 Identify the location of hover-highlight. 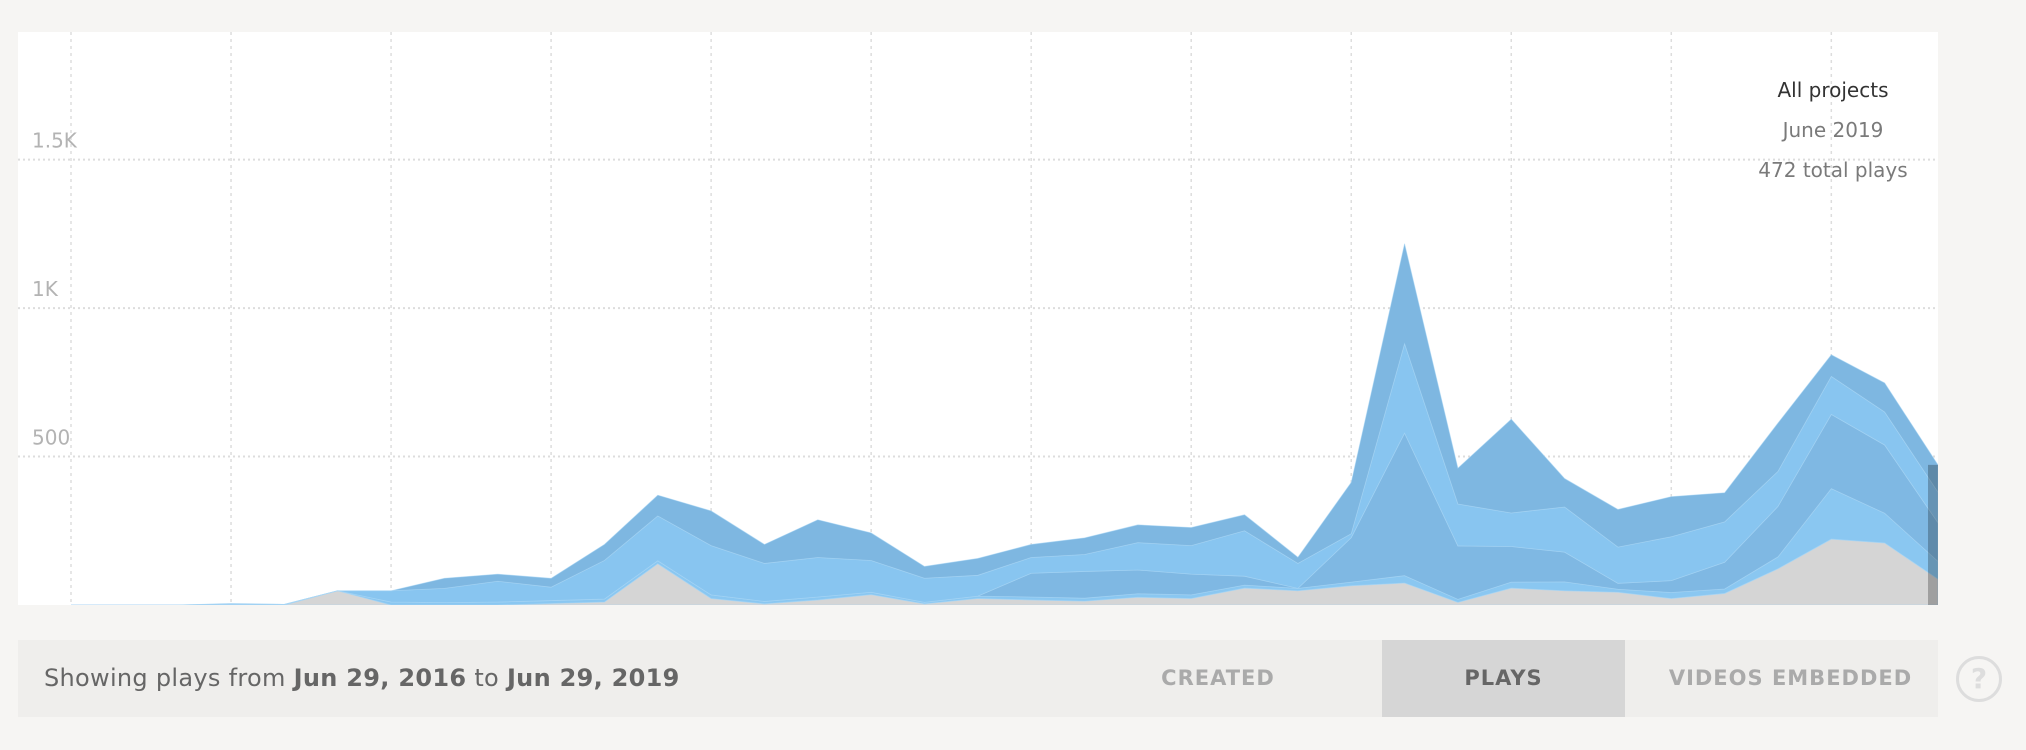
(1933, 534).